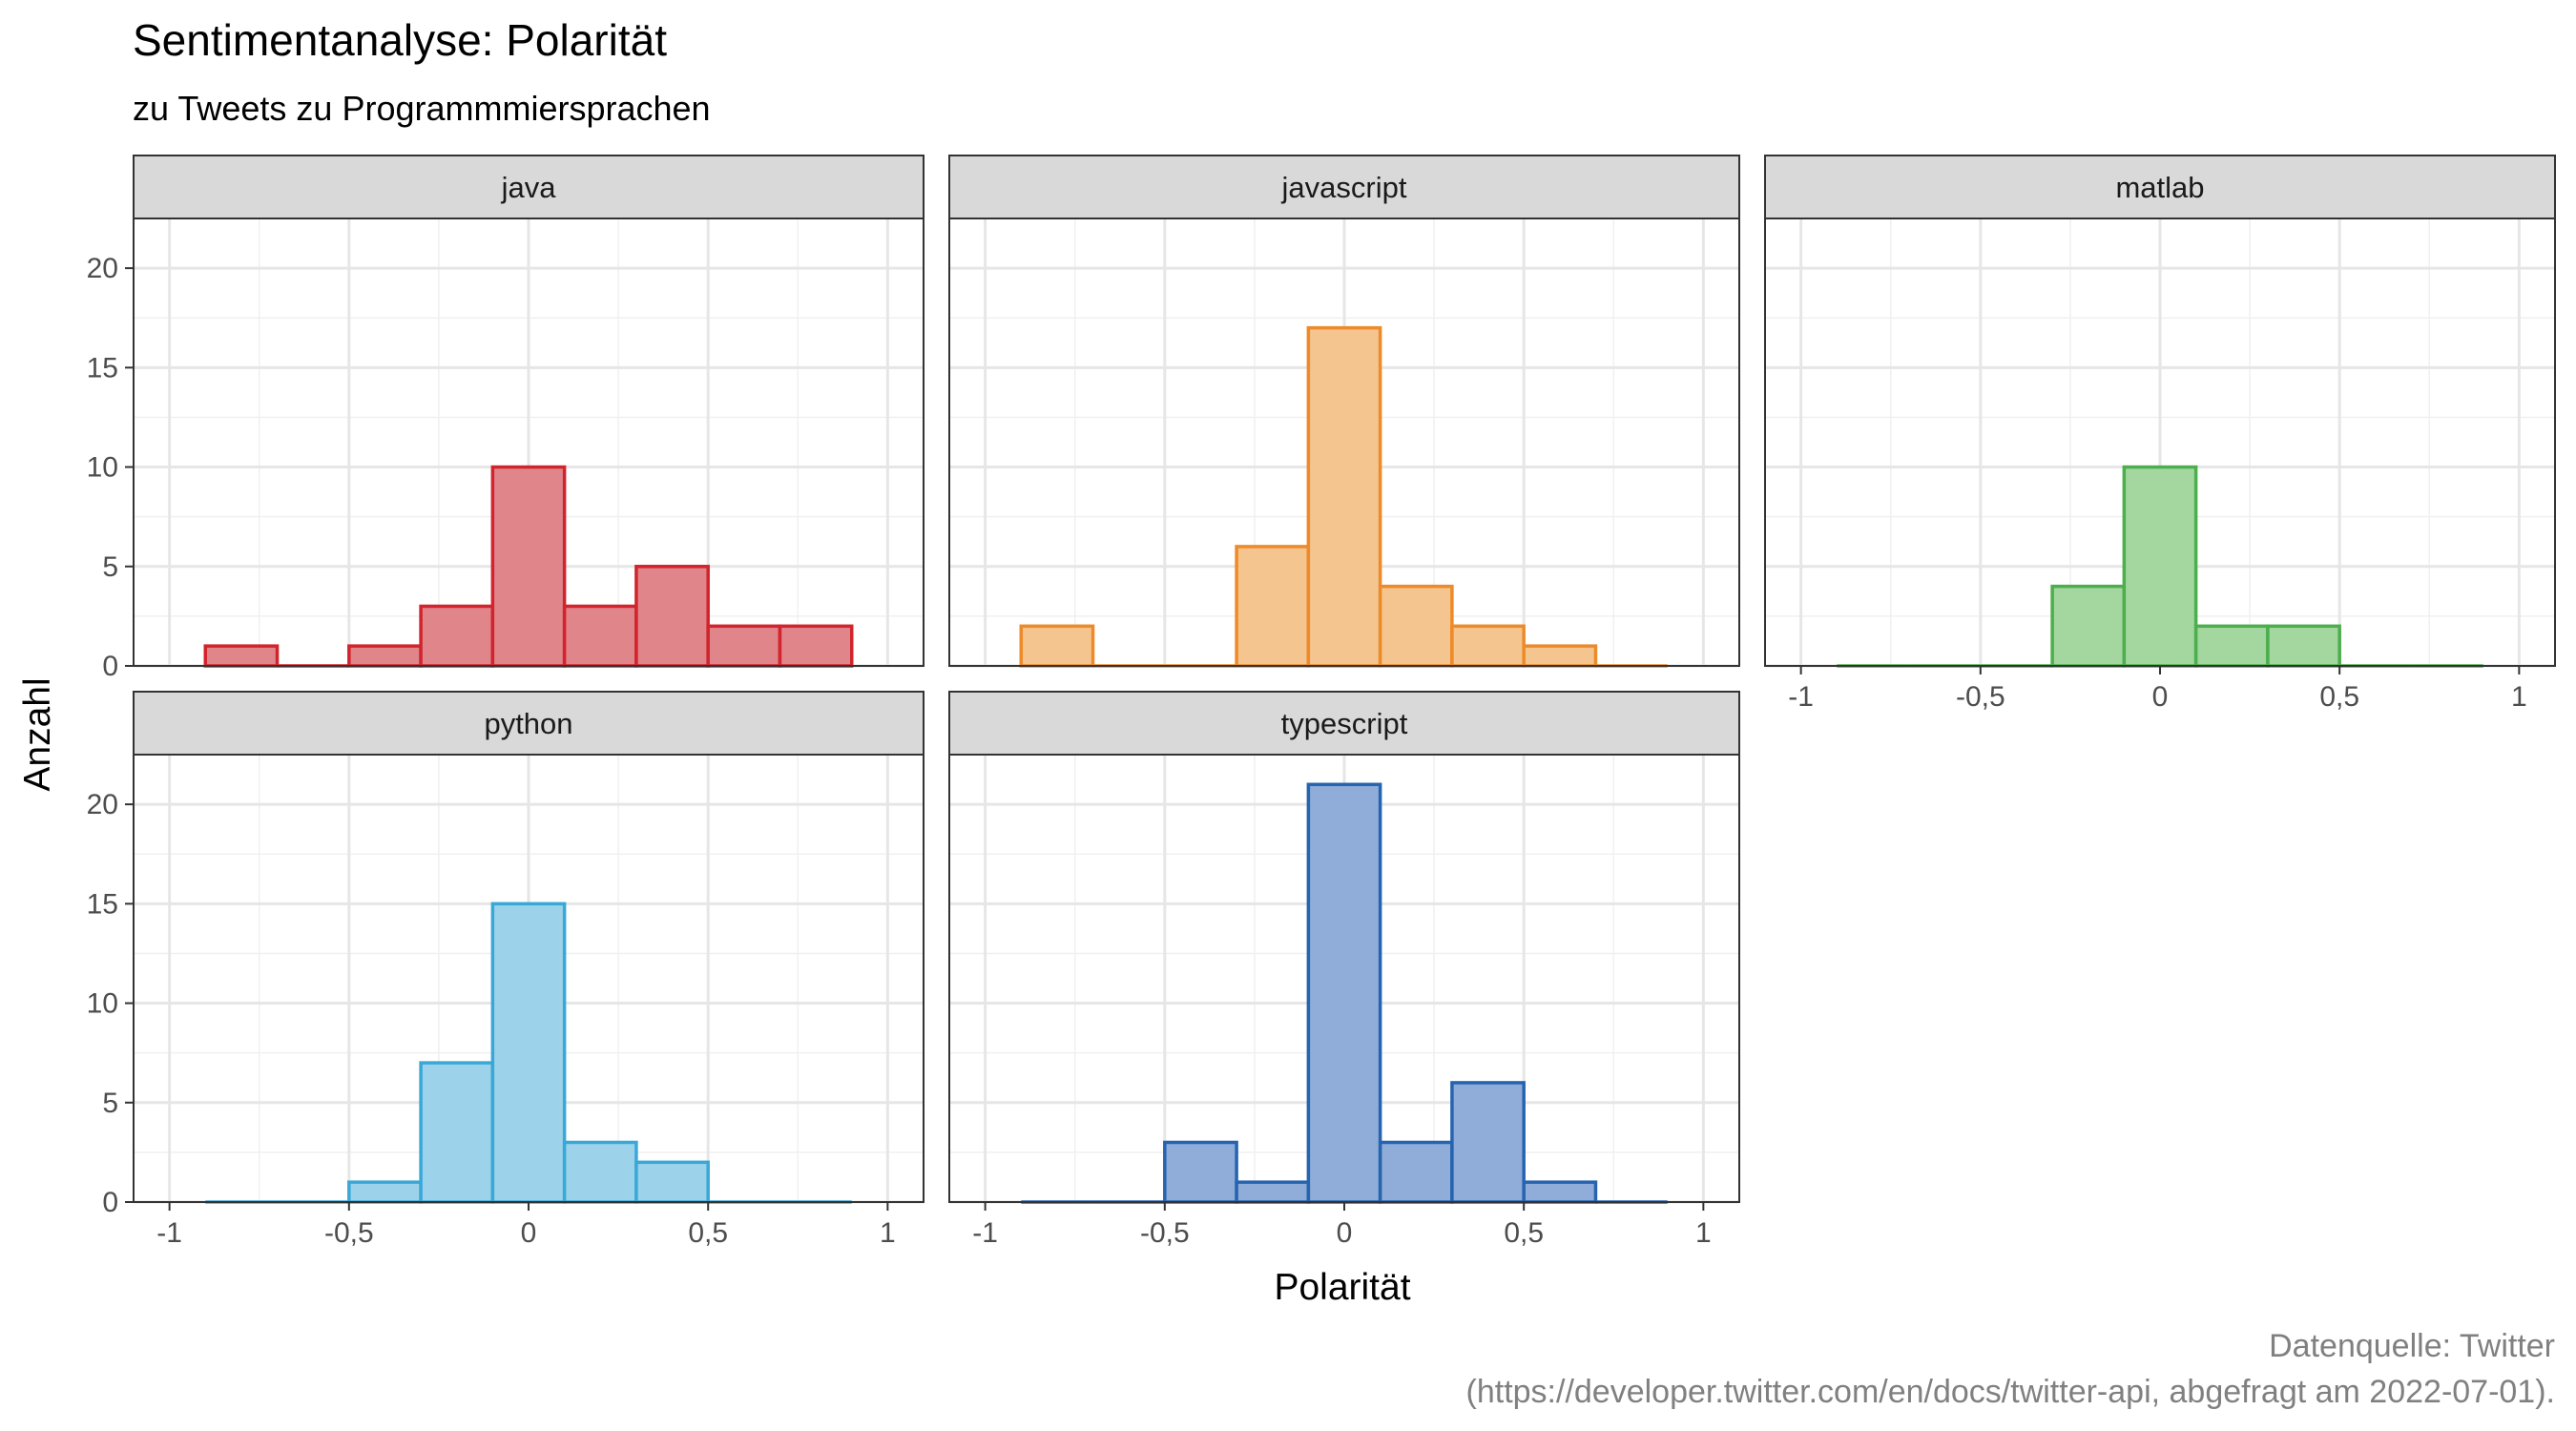 This screenshot has height=1431, width=2576. Describe the element at coordinates (1342, 1288) in the screenshot. I see `x-axis-title: Polarität` at that location.